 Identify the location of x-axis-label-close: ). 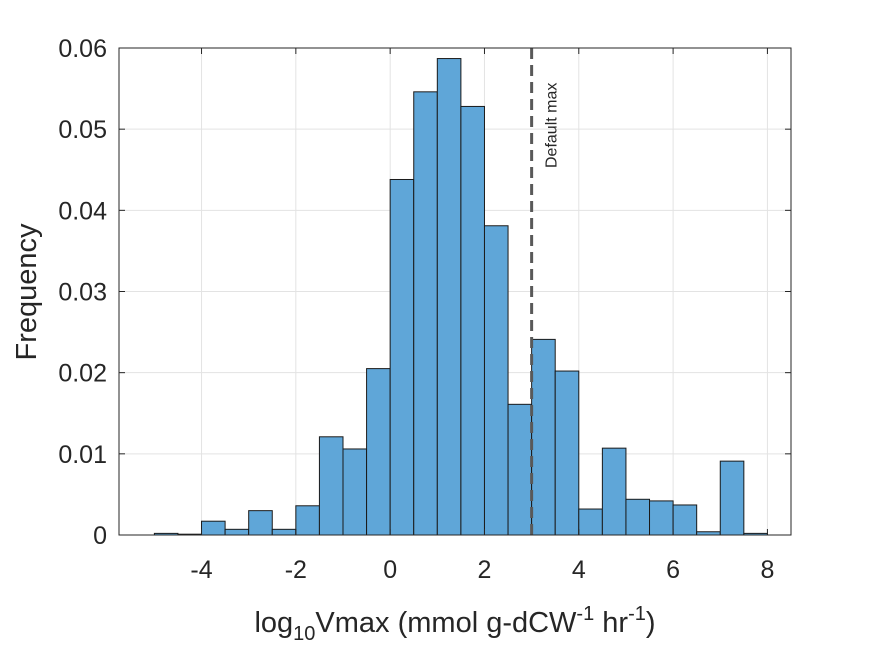
(651, 623).